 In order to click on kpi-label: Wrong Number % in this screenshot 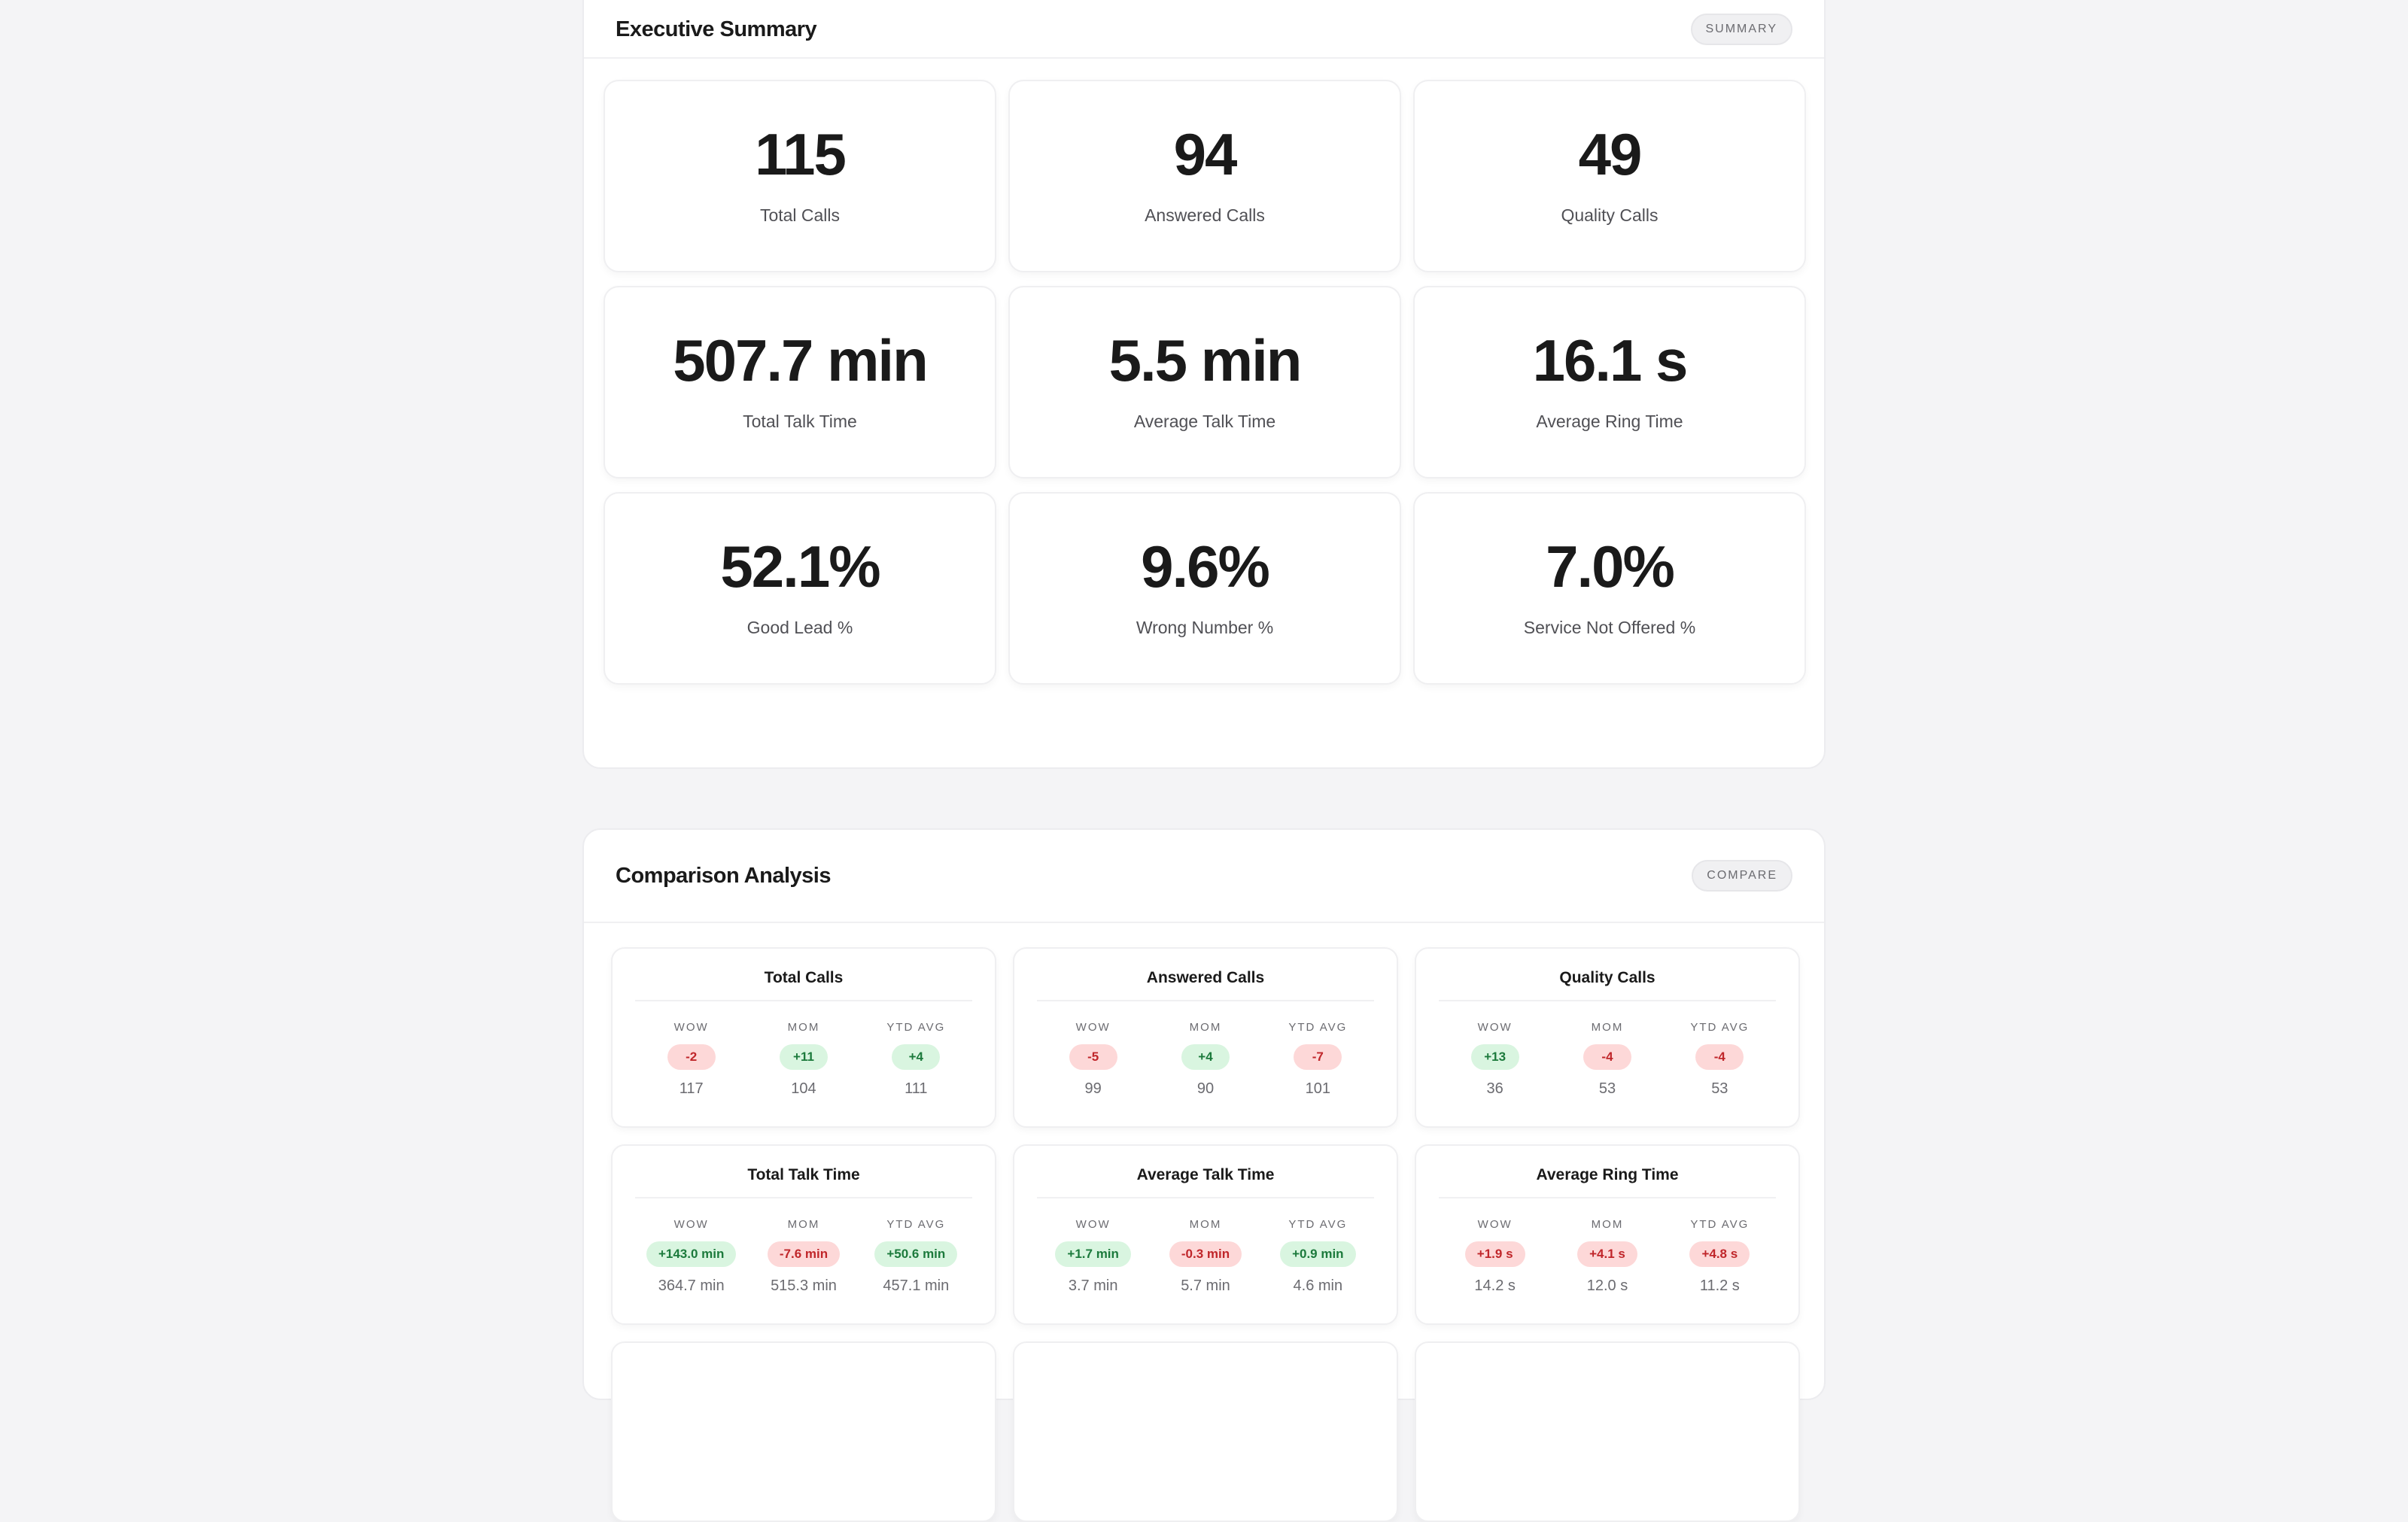, I will do `click(1205, 628)`.